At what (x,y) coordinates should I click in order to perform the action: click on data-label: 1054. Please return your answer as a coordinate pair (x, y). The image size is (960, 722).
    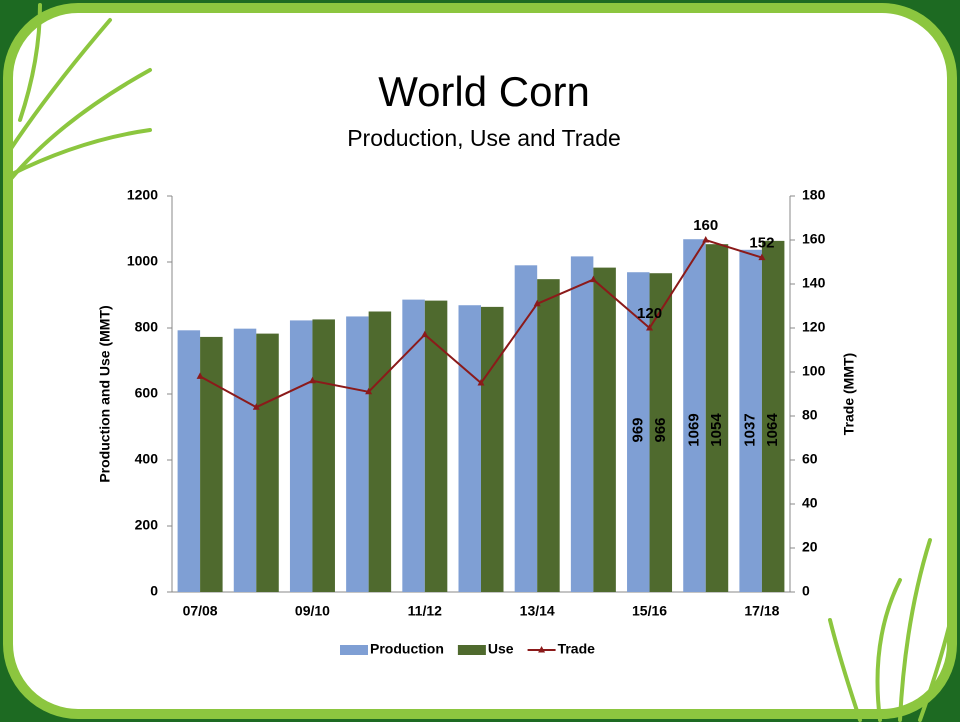
    Looking at the image, I should click on (716, 430).